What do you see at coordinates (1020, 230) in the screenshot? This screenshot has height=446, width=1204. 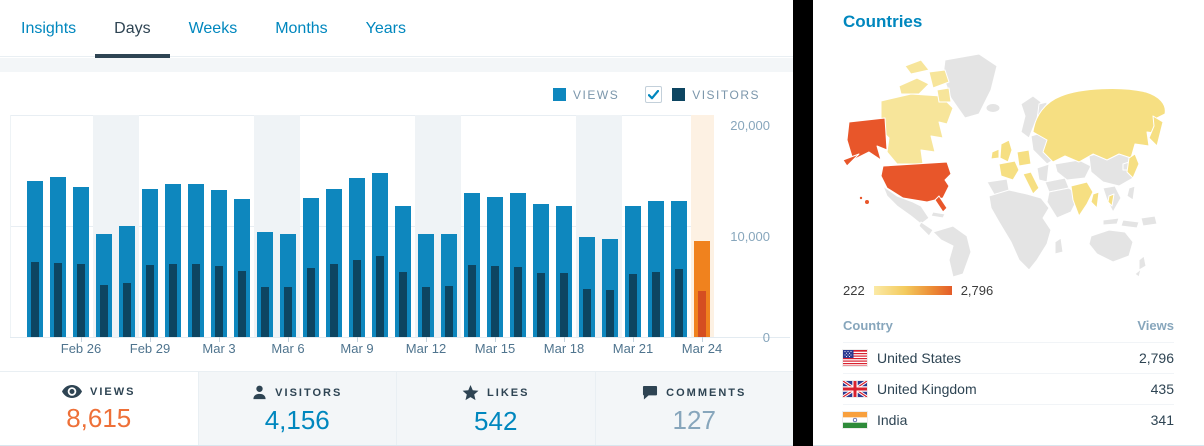 I see `map-africa` at bounding box center [1020, 230].